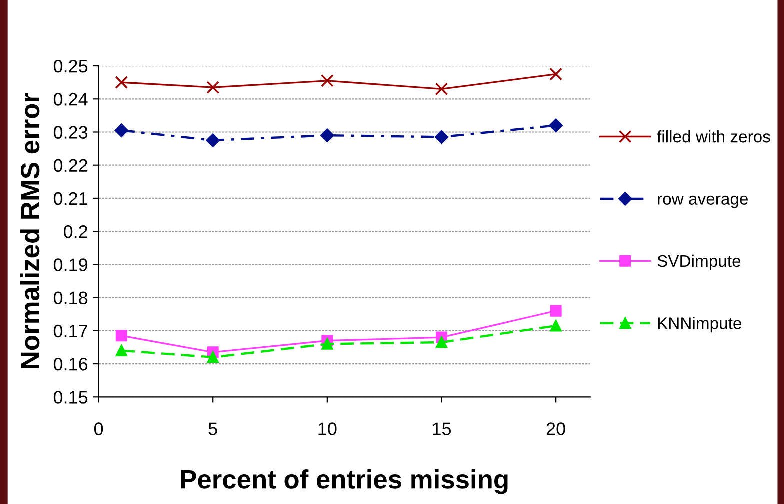  What do you see at coordinates (713, 136) in the screenshot?
I see `legend-label: filled with zeros` at bounding box center [713, 136].